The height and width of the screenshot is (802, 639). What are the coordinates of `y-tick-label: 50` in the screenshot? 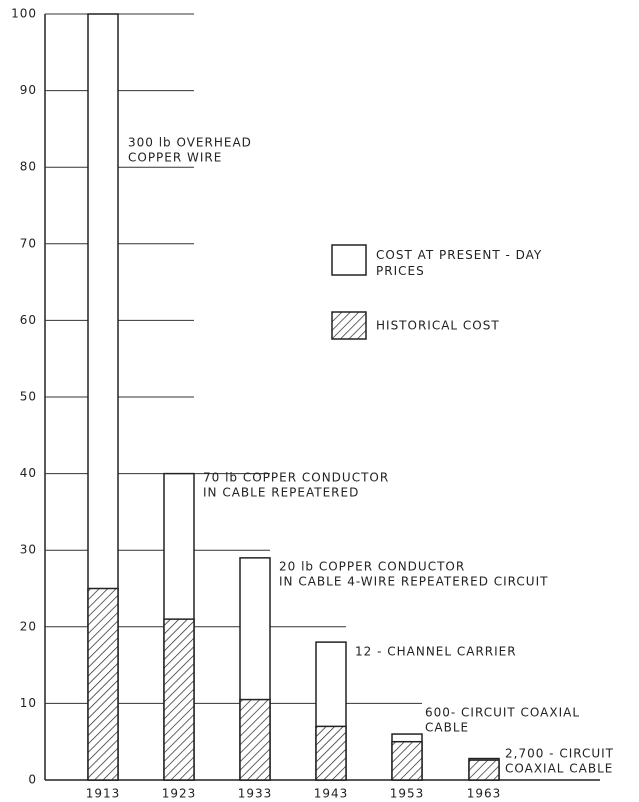 It's located at (28, 397).